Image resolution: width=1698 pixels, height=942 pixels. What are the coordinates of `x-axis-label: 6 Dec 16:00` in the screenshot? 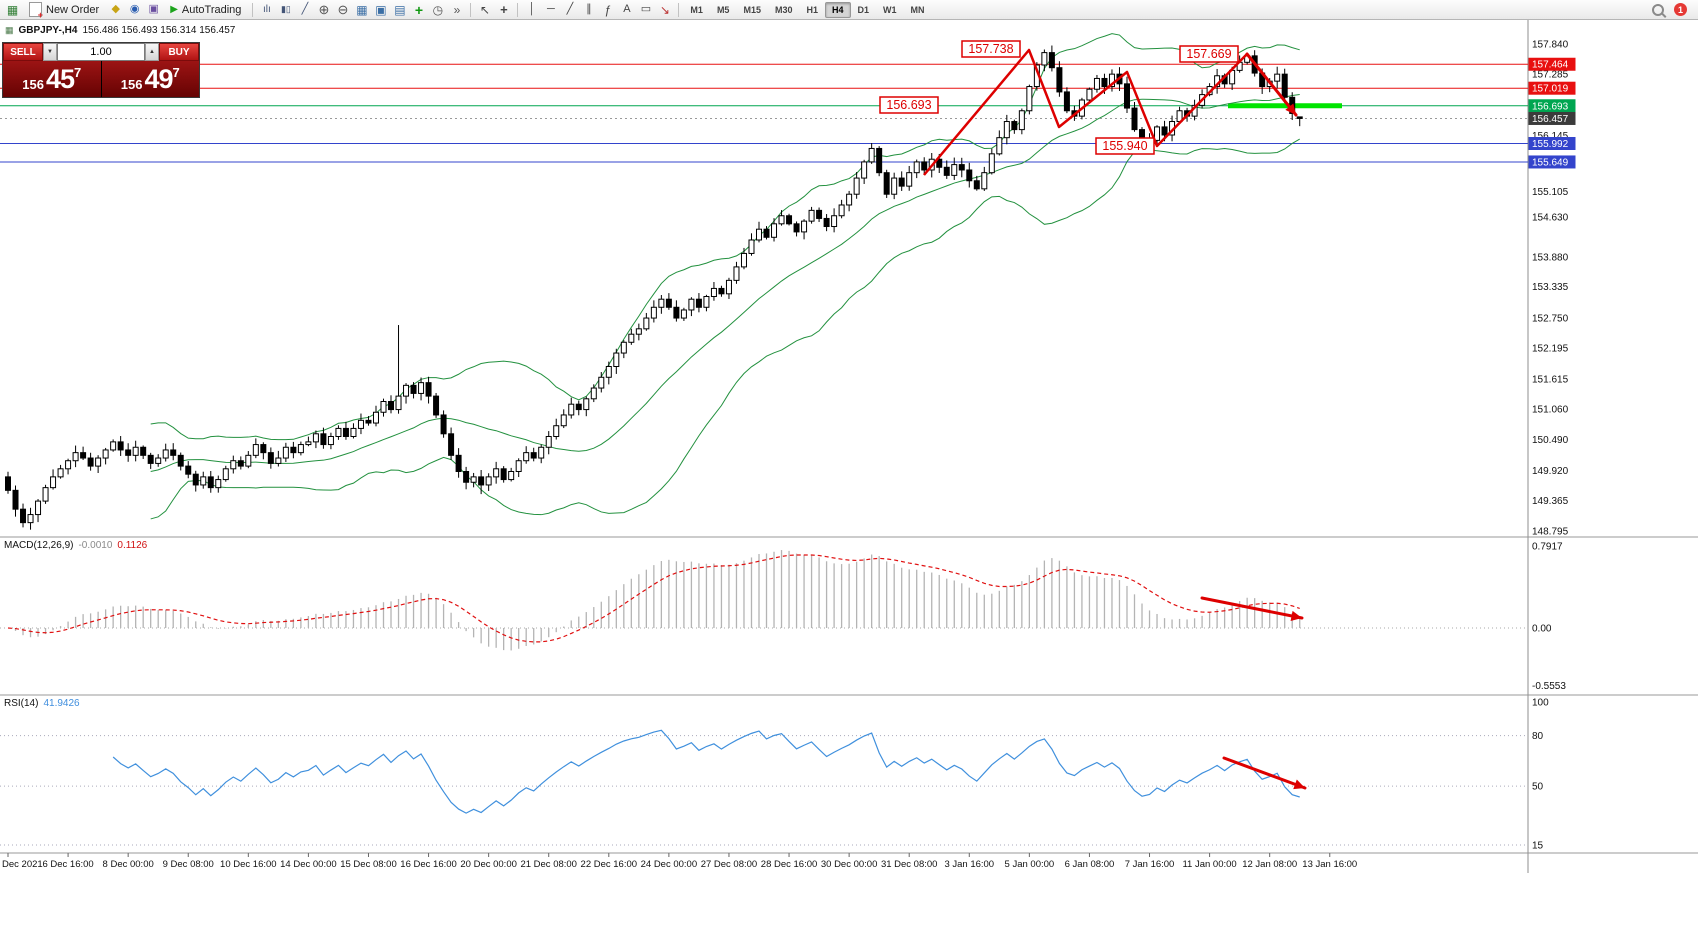 It's located at (67, 864).